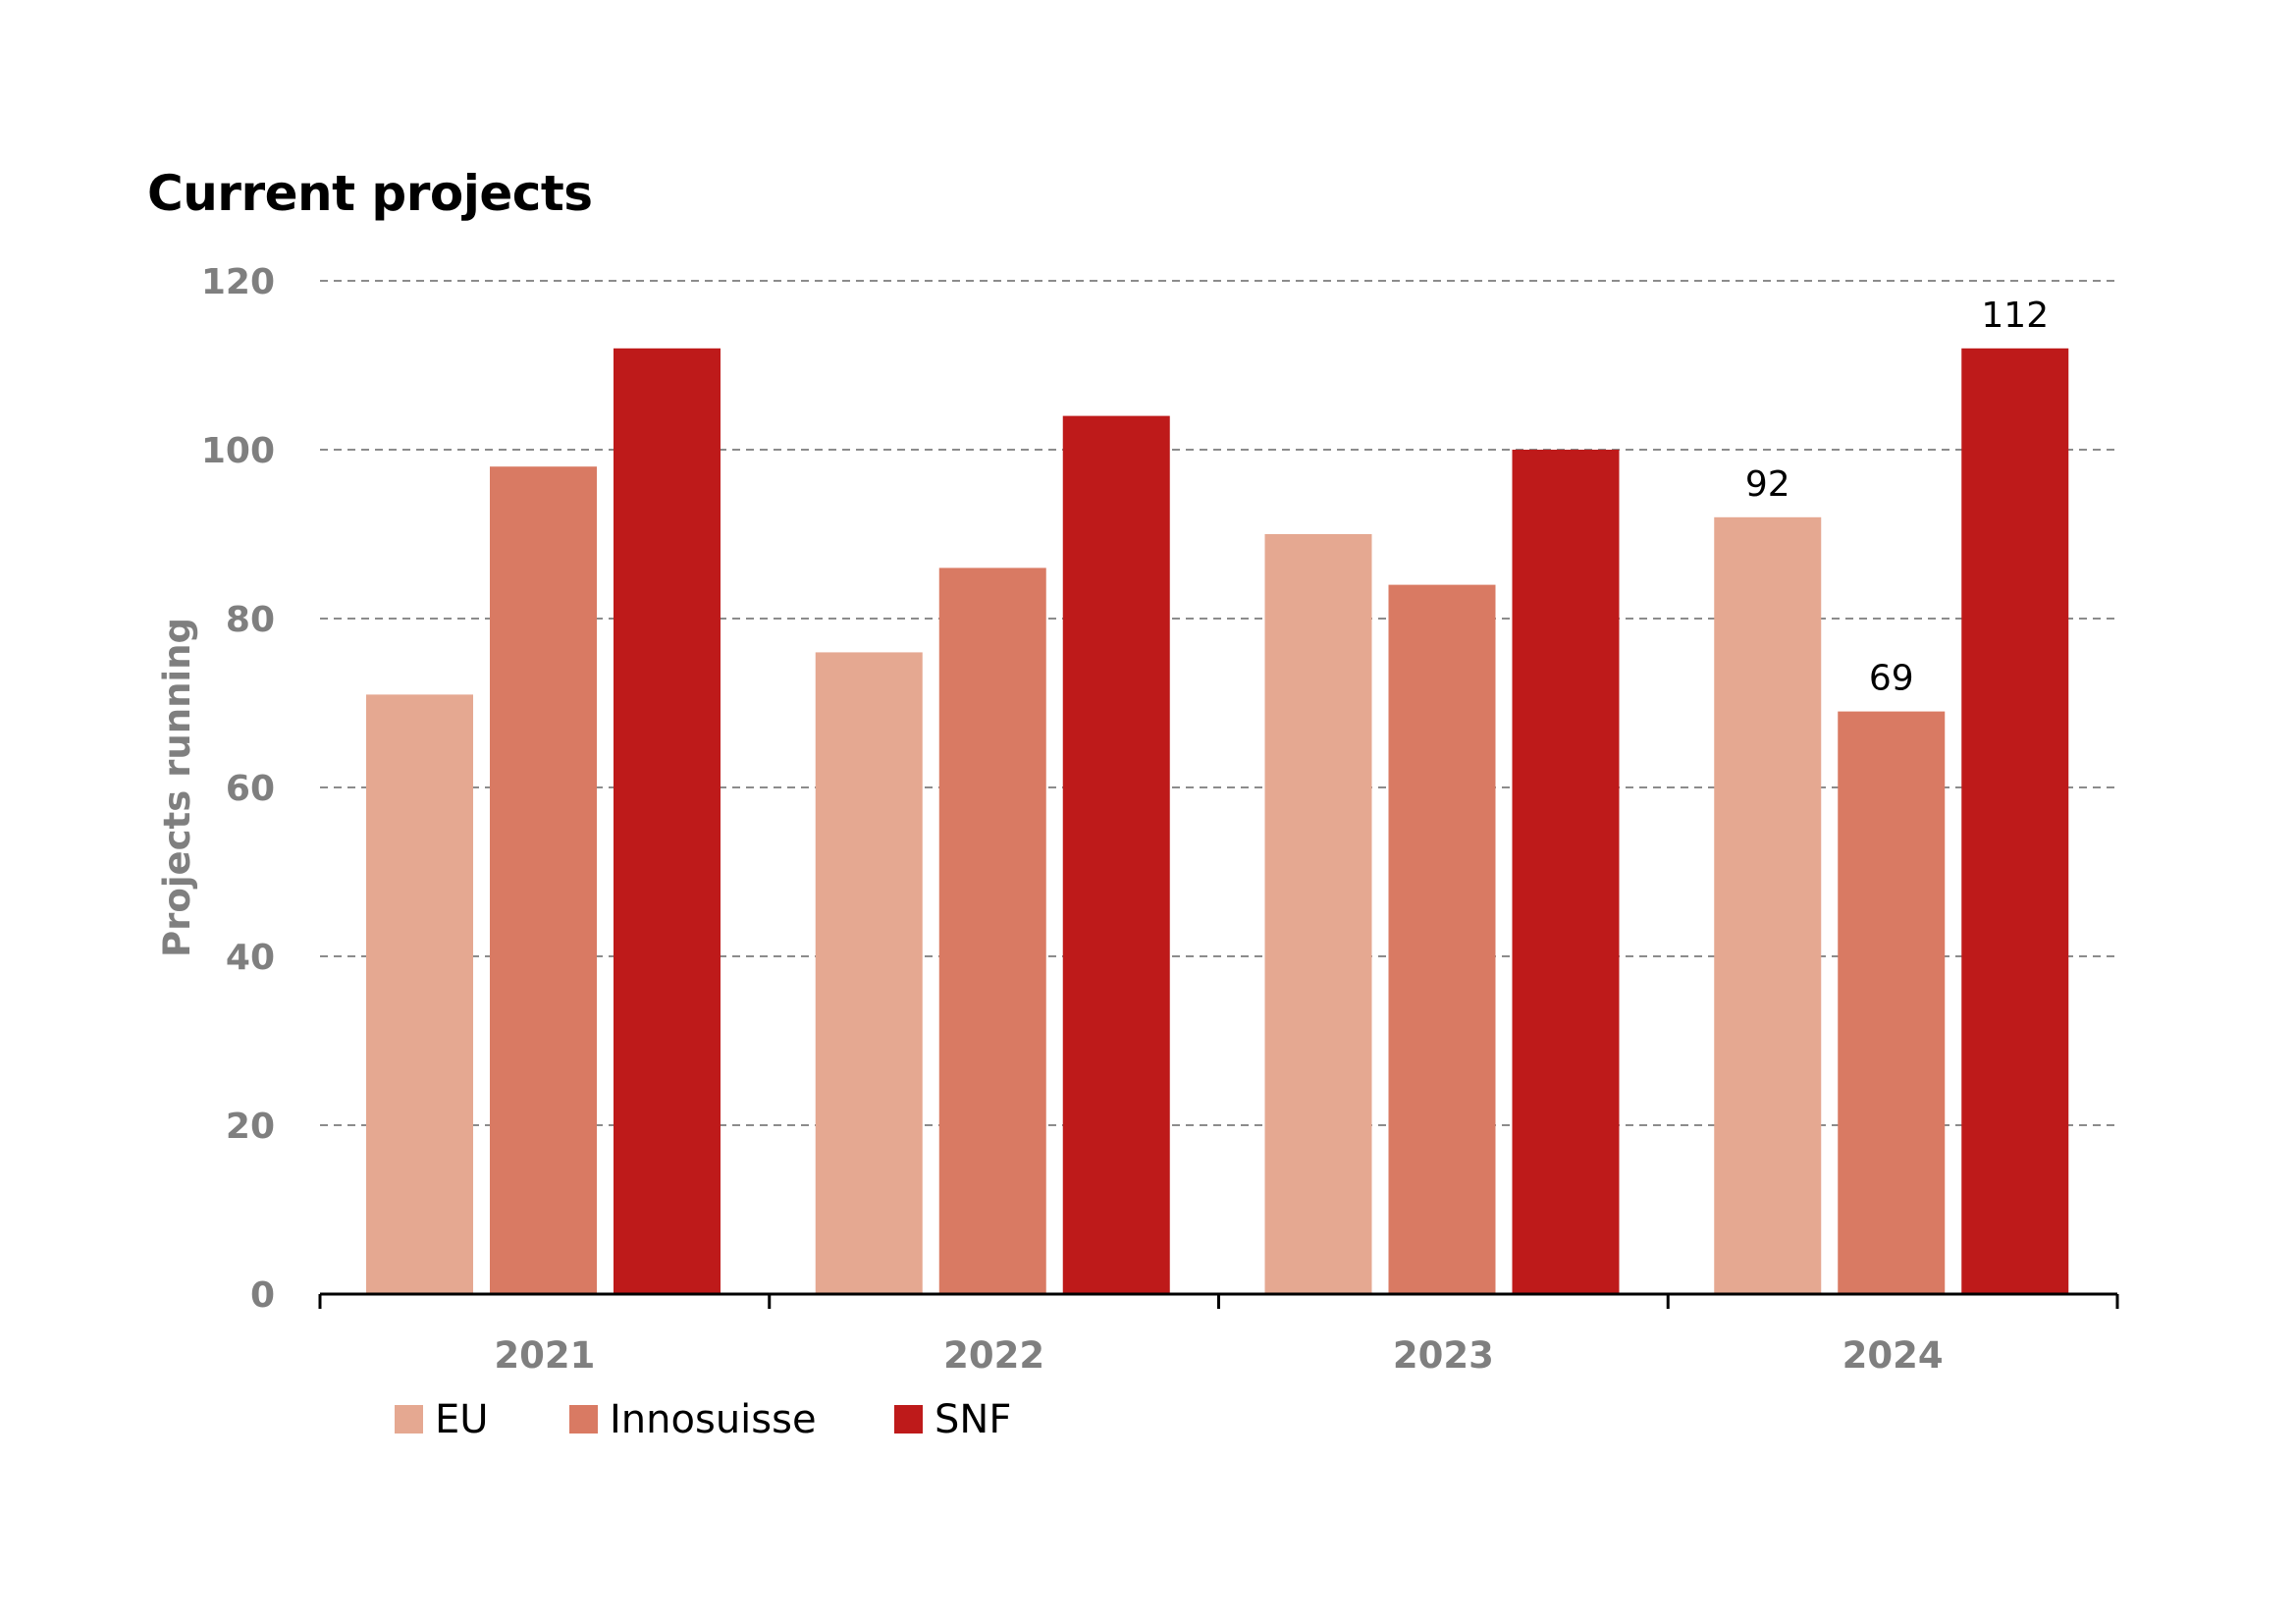 The image size is (2296, 1623). What do you see at coordinates (869, 973) in the screenshot?
I see `bar-eu-2022` at bounding box center [869, 973].